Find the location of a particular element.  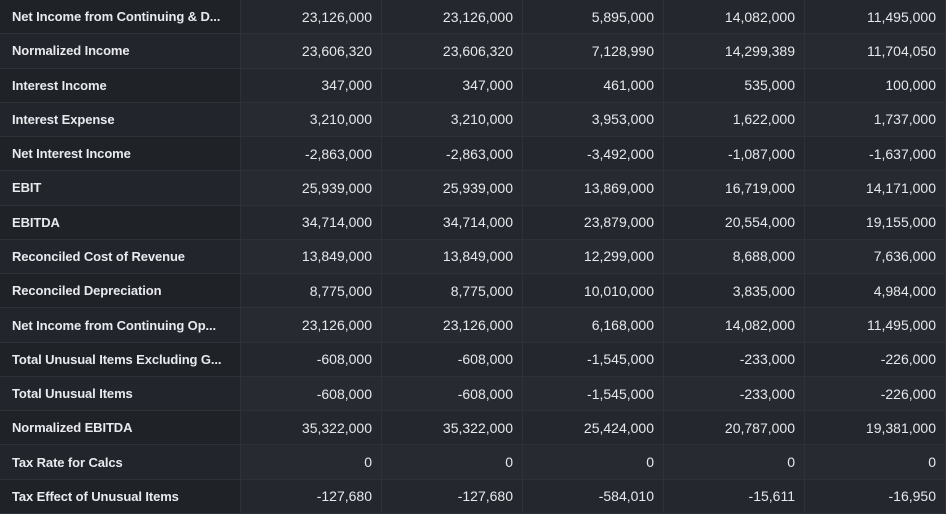

row-value: 6,168,000 is located at coordinates (593, 325).